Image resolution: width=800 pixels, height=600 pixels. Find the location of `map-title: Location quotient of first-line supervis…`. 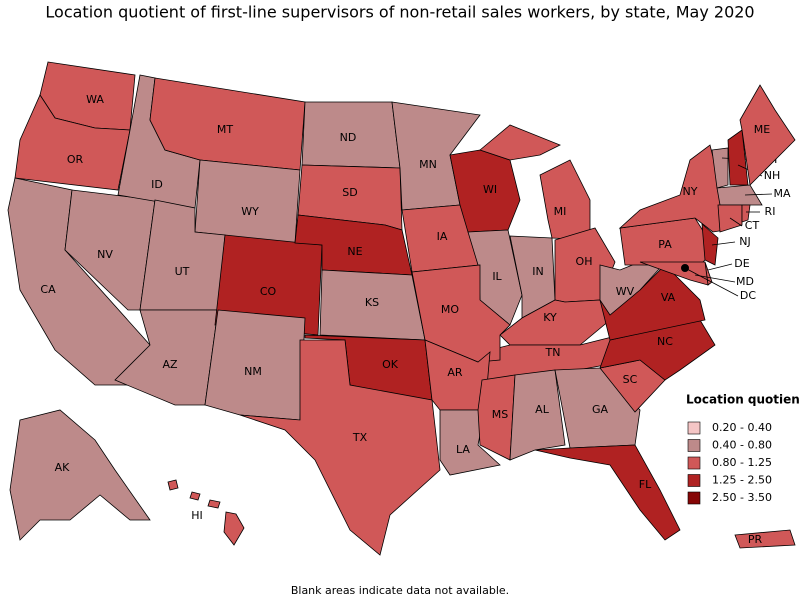

map-title: Location quotient of first-line supervis… is located at coordinates (399, 12).